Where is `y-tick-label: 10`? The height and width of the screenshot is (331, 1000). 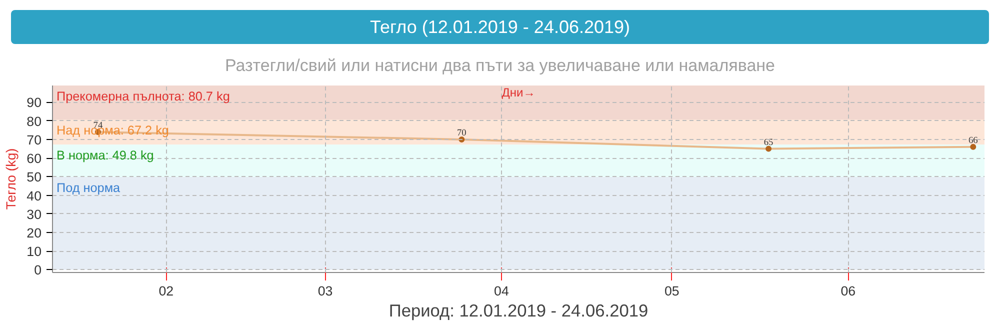
y-tick-label: 10 is located at coordinates (34, 252).